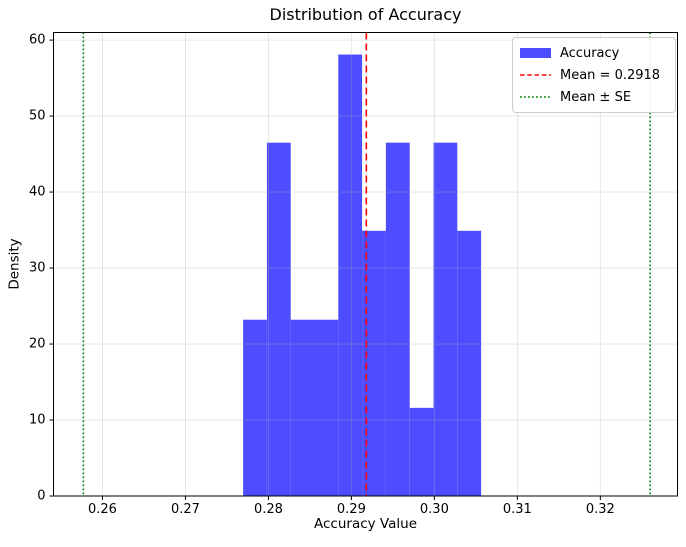  What do you see at coordinates (517, 509) in the screenshot?
I see `x-tick-label: 0.31` at bounding box center [517, 509].